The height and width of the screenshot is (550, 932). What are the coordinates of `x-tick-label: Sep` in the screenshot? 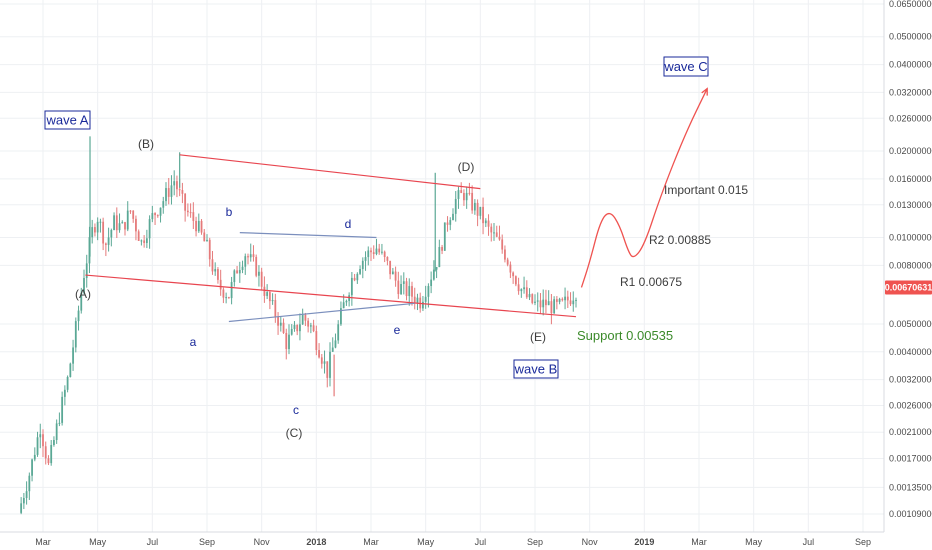 It's located at (863, 542).